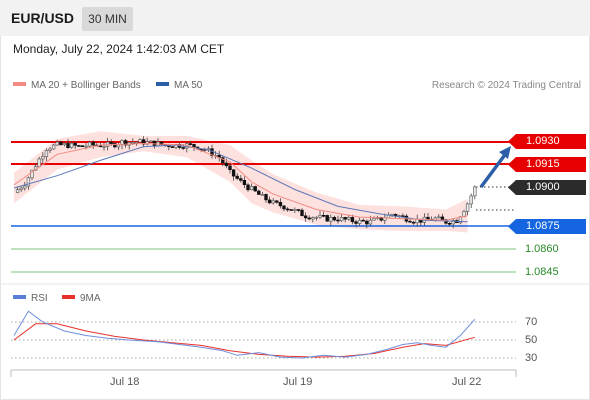  I want to click on legend-ma20: MA 20 + Bollinger Bands, so click(77, 85).